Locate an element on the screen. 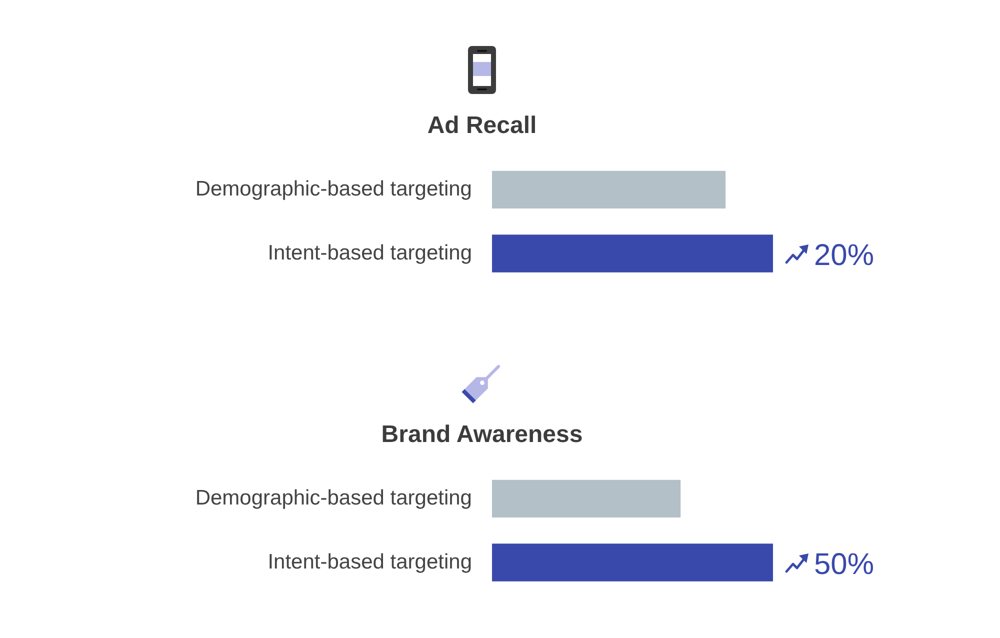  chart-title: Ad Recall is located at coordinates (482, 126).